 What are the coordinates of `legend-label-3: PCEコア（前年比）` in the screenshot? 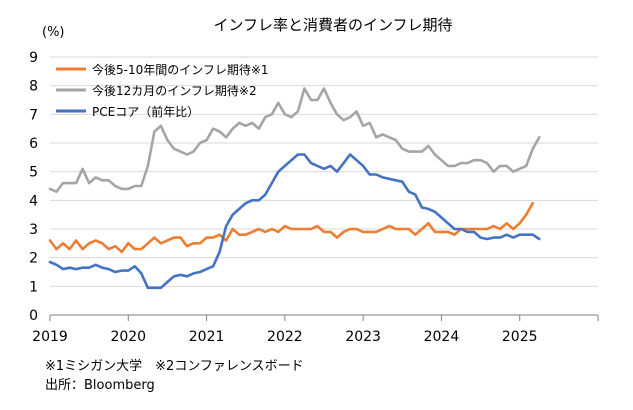 It's located at (145, 111).